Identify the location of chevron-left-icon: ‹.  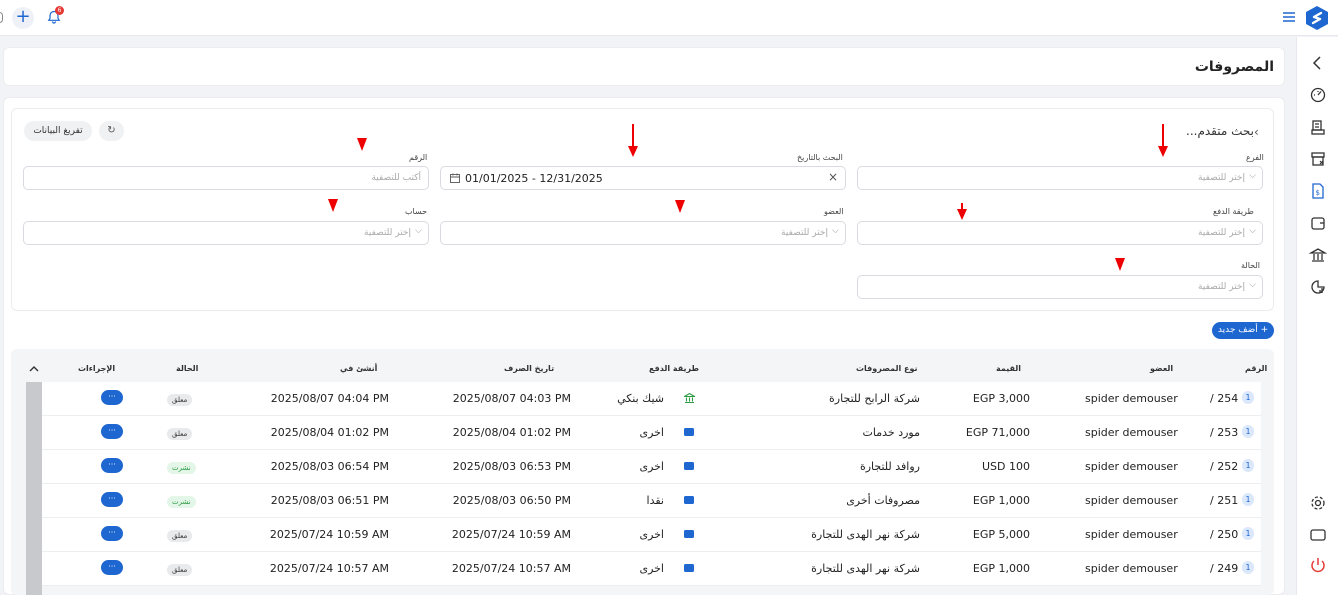
(1256, 132).